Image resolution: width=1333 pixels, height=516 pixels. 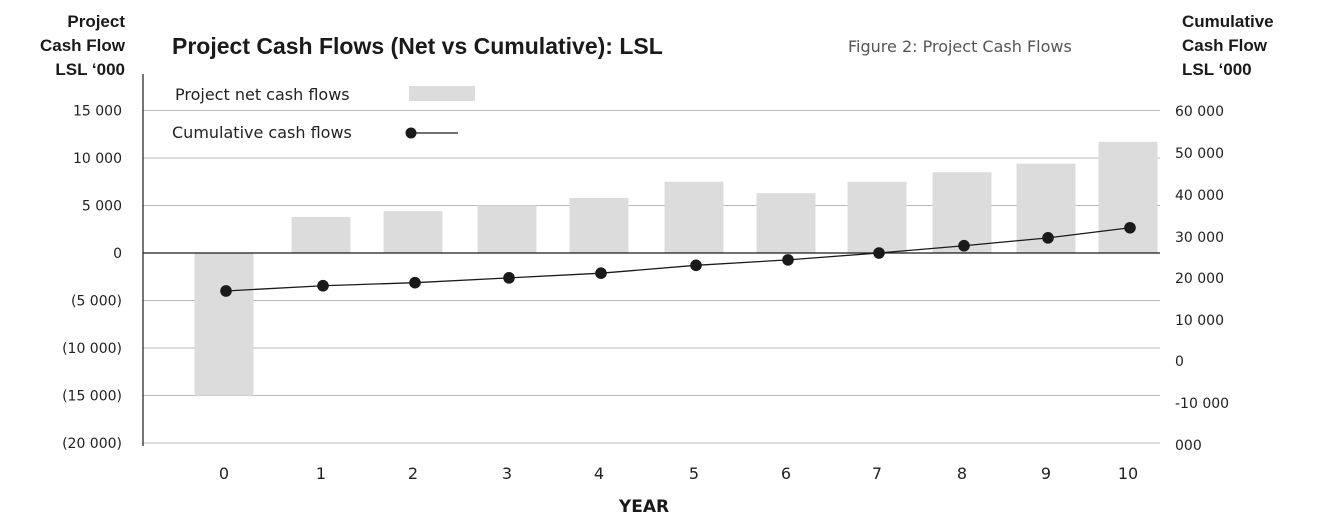 What do you see at coordinates (1202, 404) in the screenshot?
I see `right-tick-label: -10 000` at bounding box center [1202, 404].